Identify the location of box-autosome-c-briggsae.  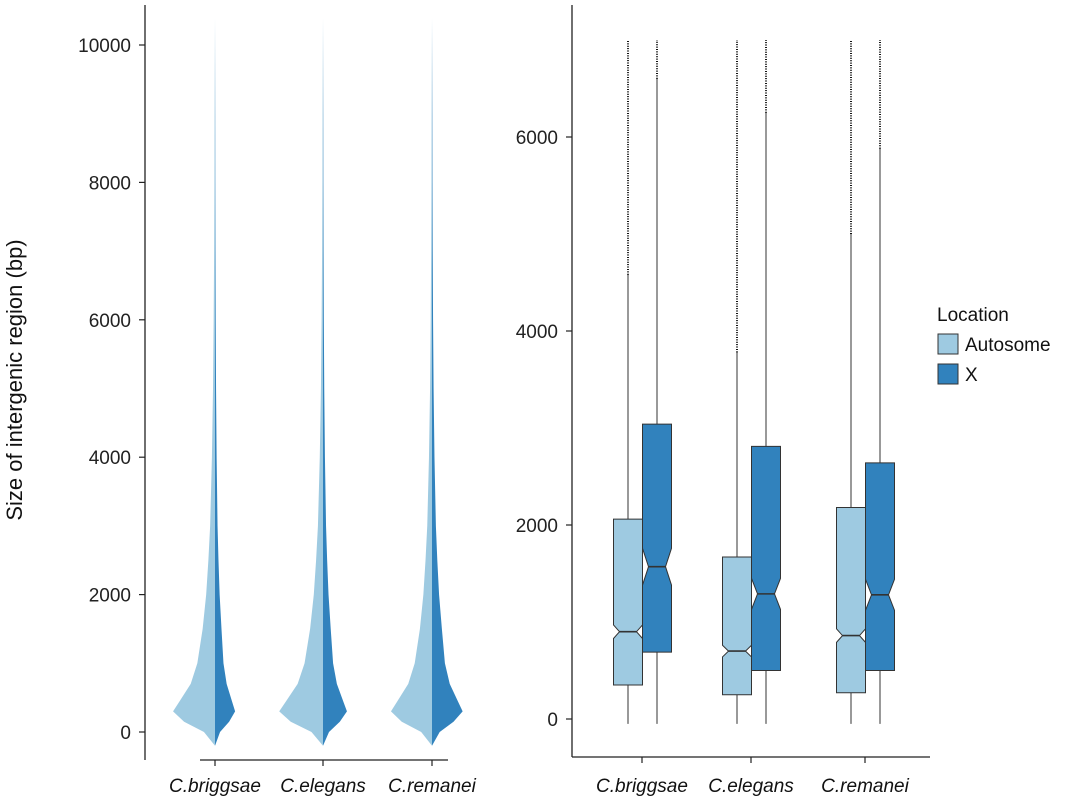
(628, 602).